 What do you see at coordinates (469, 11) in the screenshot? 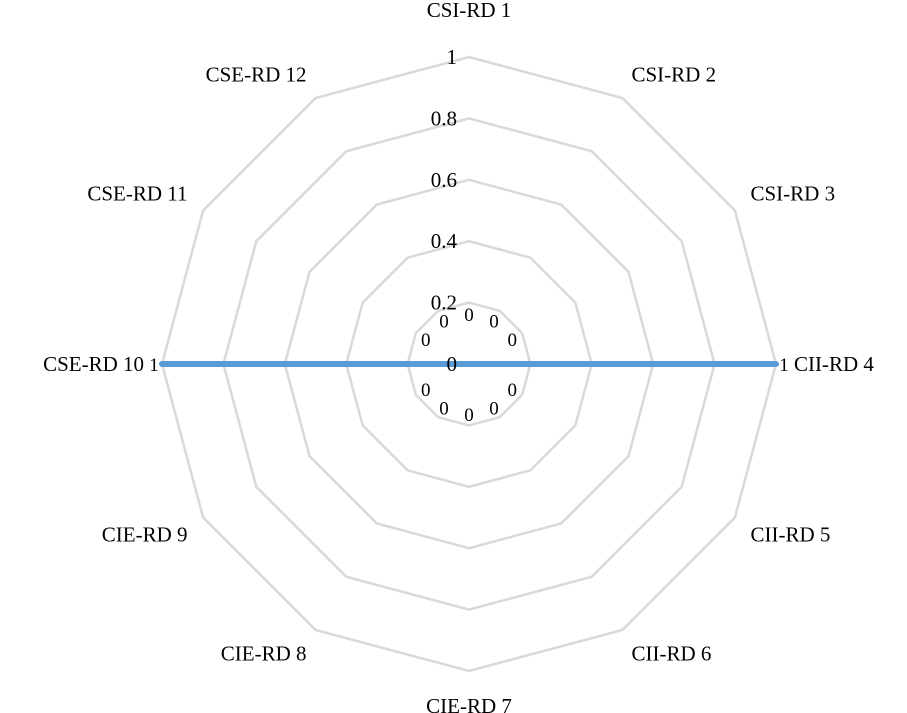
I see `category-label: CSI-RD 1` at bounding box center [469, 11].